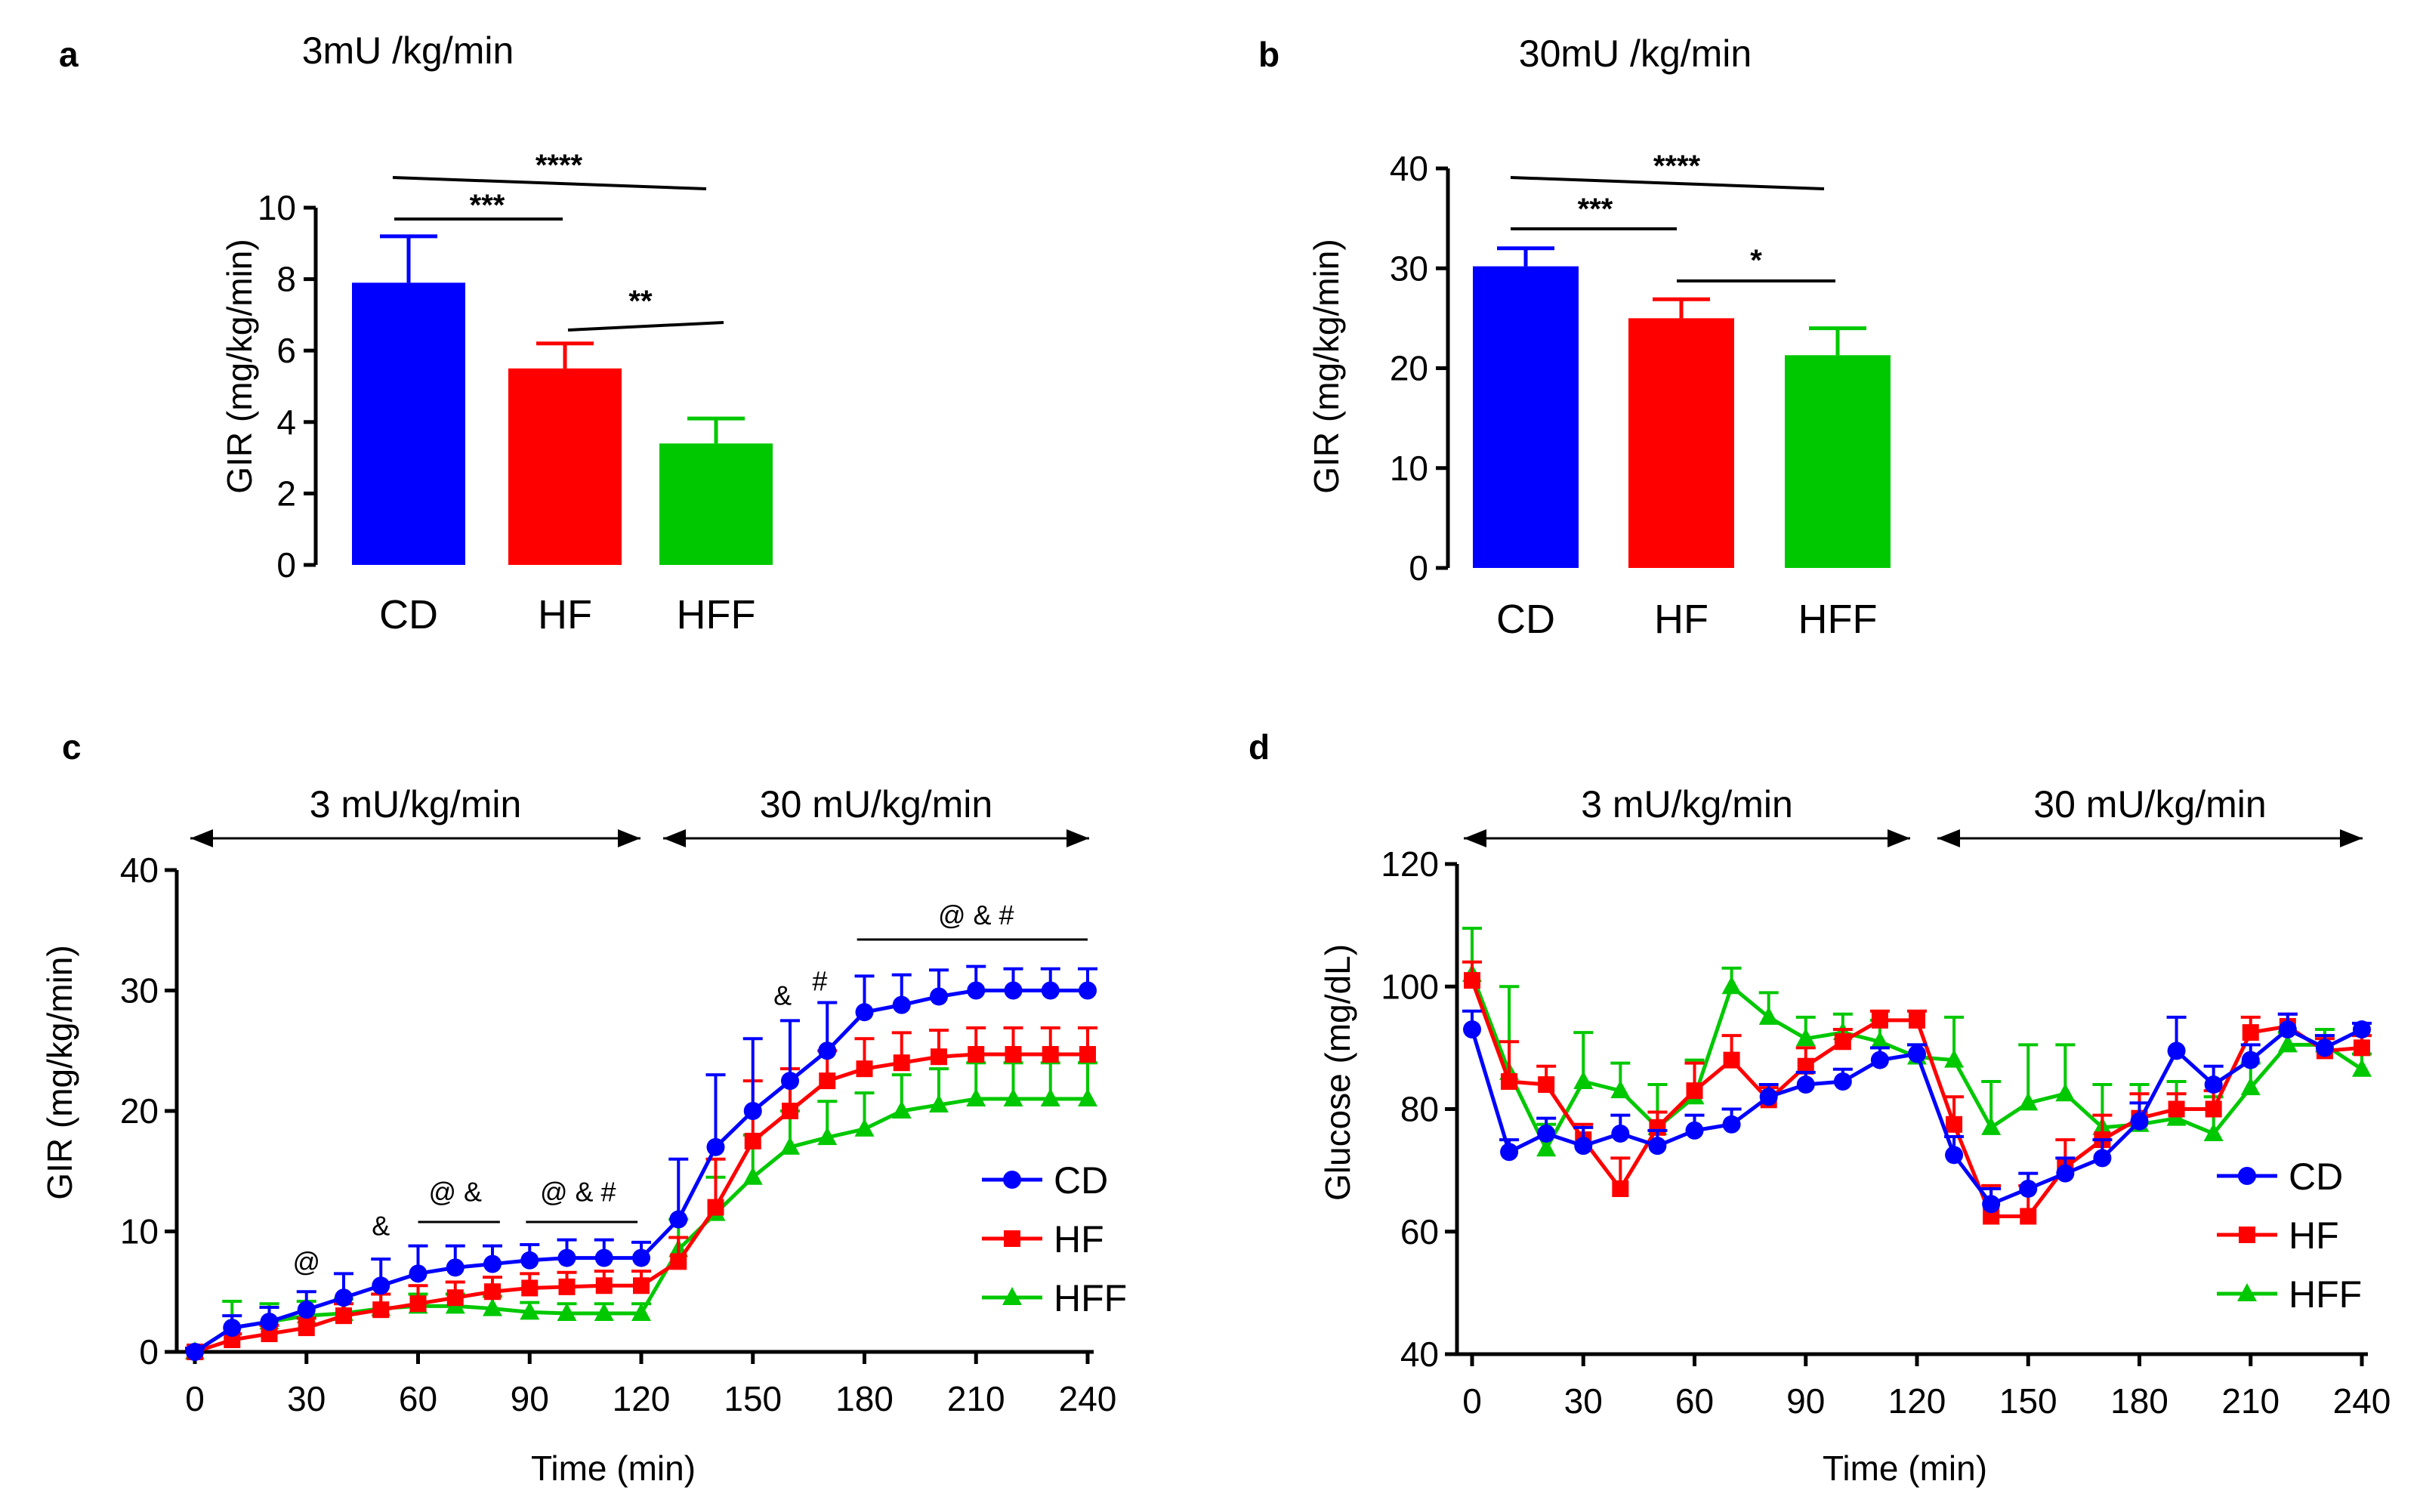 This screenshot has height=1512, width=2420. What do you see at coordinates (139, 1111) in the screenshot?
I see `y-tick-label: 20` at bounding box center [139, 1111].